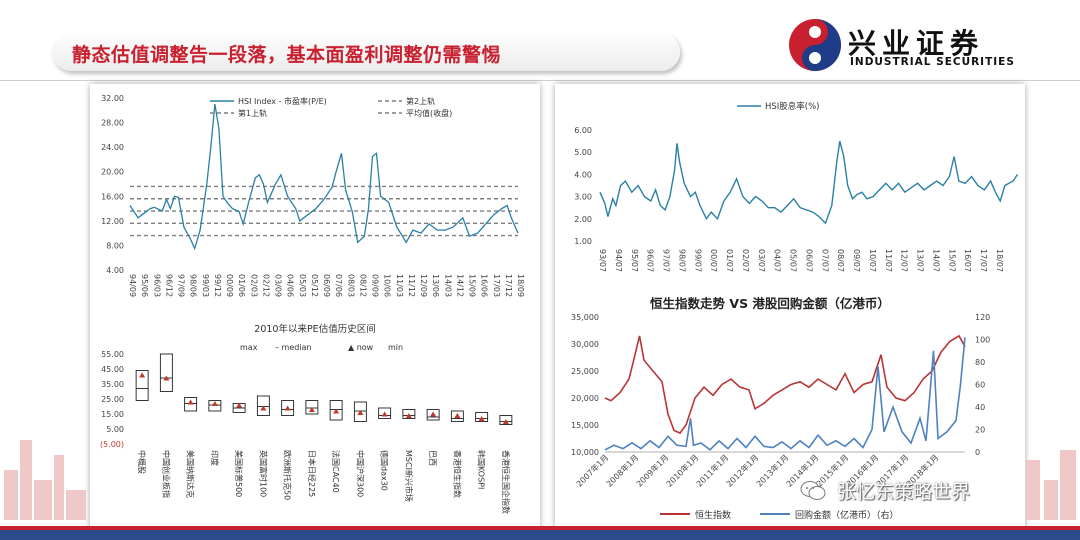 The height and width of the screenshot is (540, 1080). Describe the element at coordinates (650, 260) in the screenshot. I see `x-tick-label: 96/07` at that location.